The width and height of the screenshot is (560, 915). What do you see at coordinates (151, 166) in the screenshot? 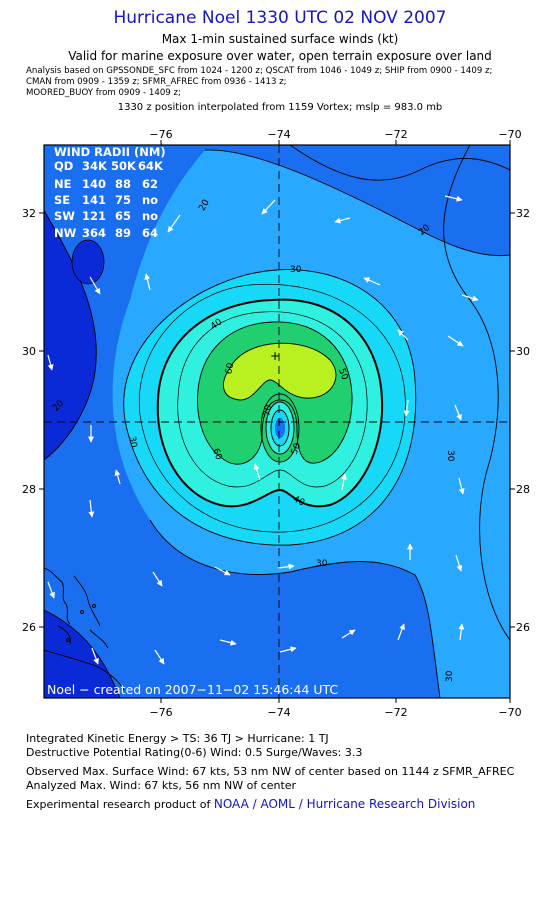
I see `radii-header-64k: 64K` at bounding box center [151, 166].